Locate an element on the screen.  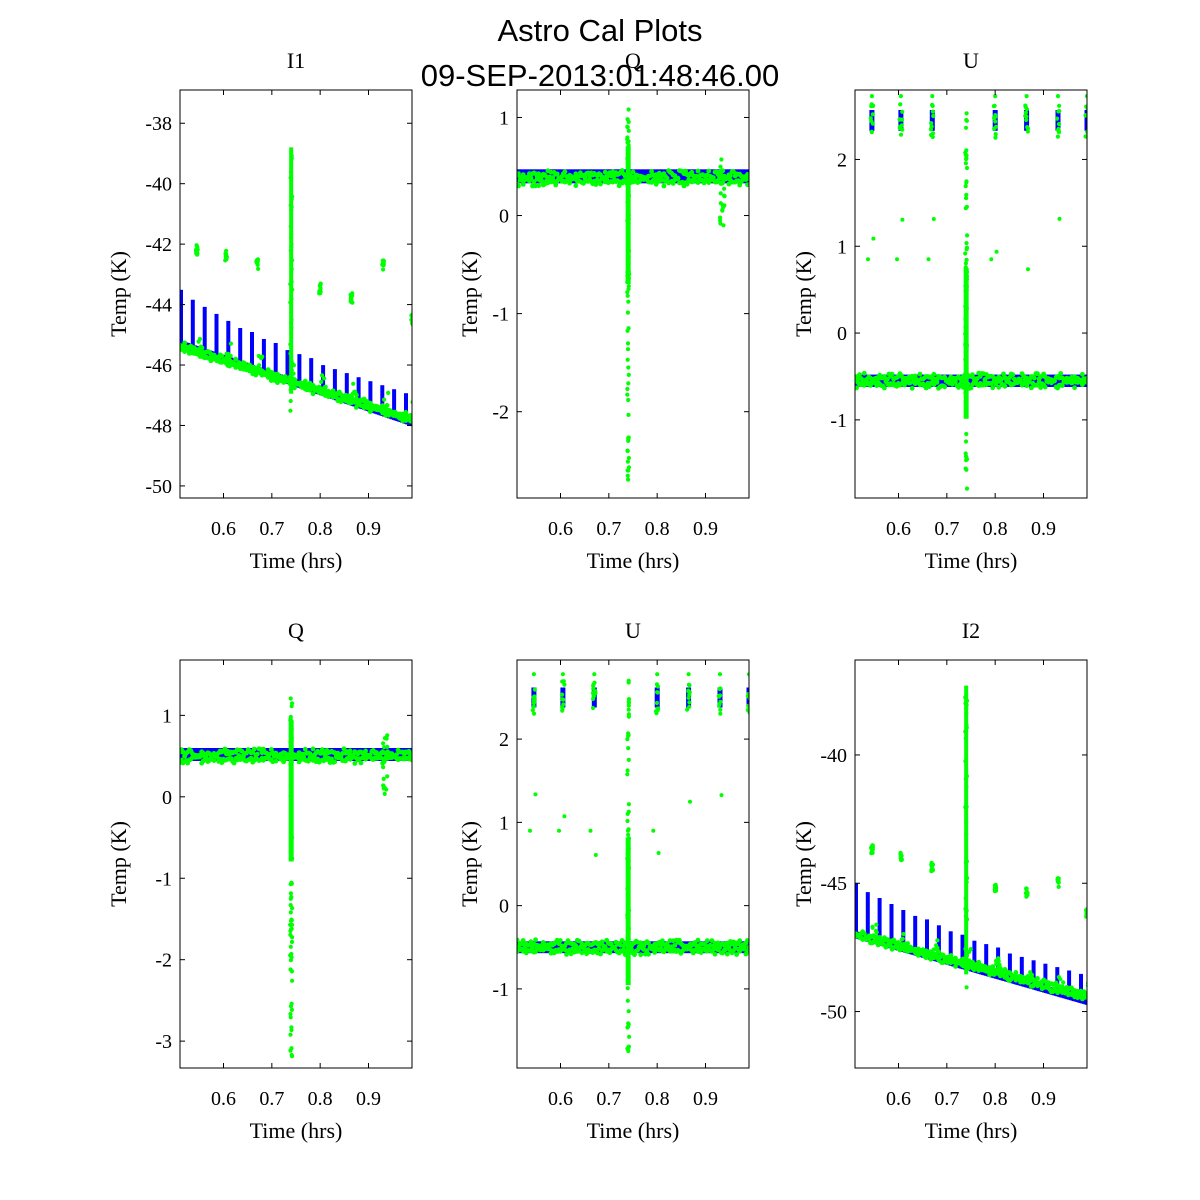
x-tick-label: 0.9 is located at coordinates (705, 529).